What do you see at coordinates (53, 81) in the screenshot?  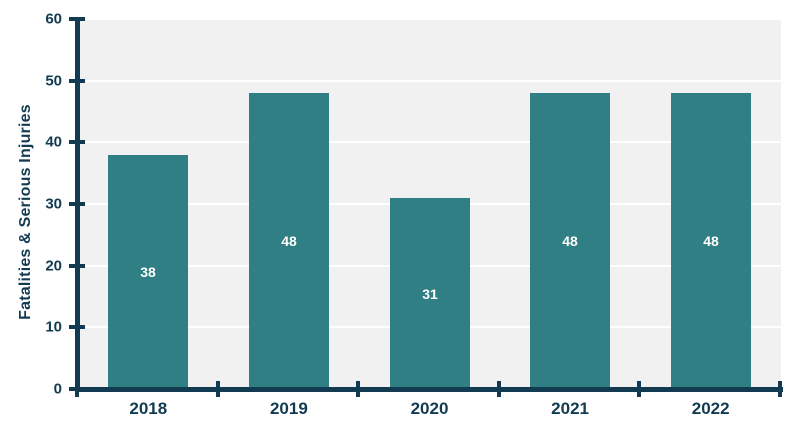 I see `y-tick-label-50: 50` at bounding box center [53, 81].